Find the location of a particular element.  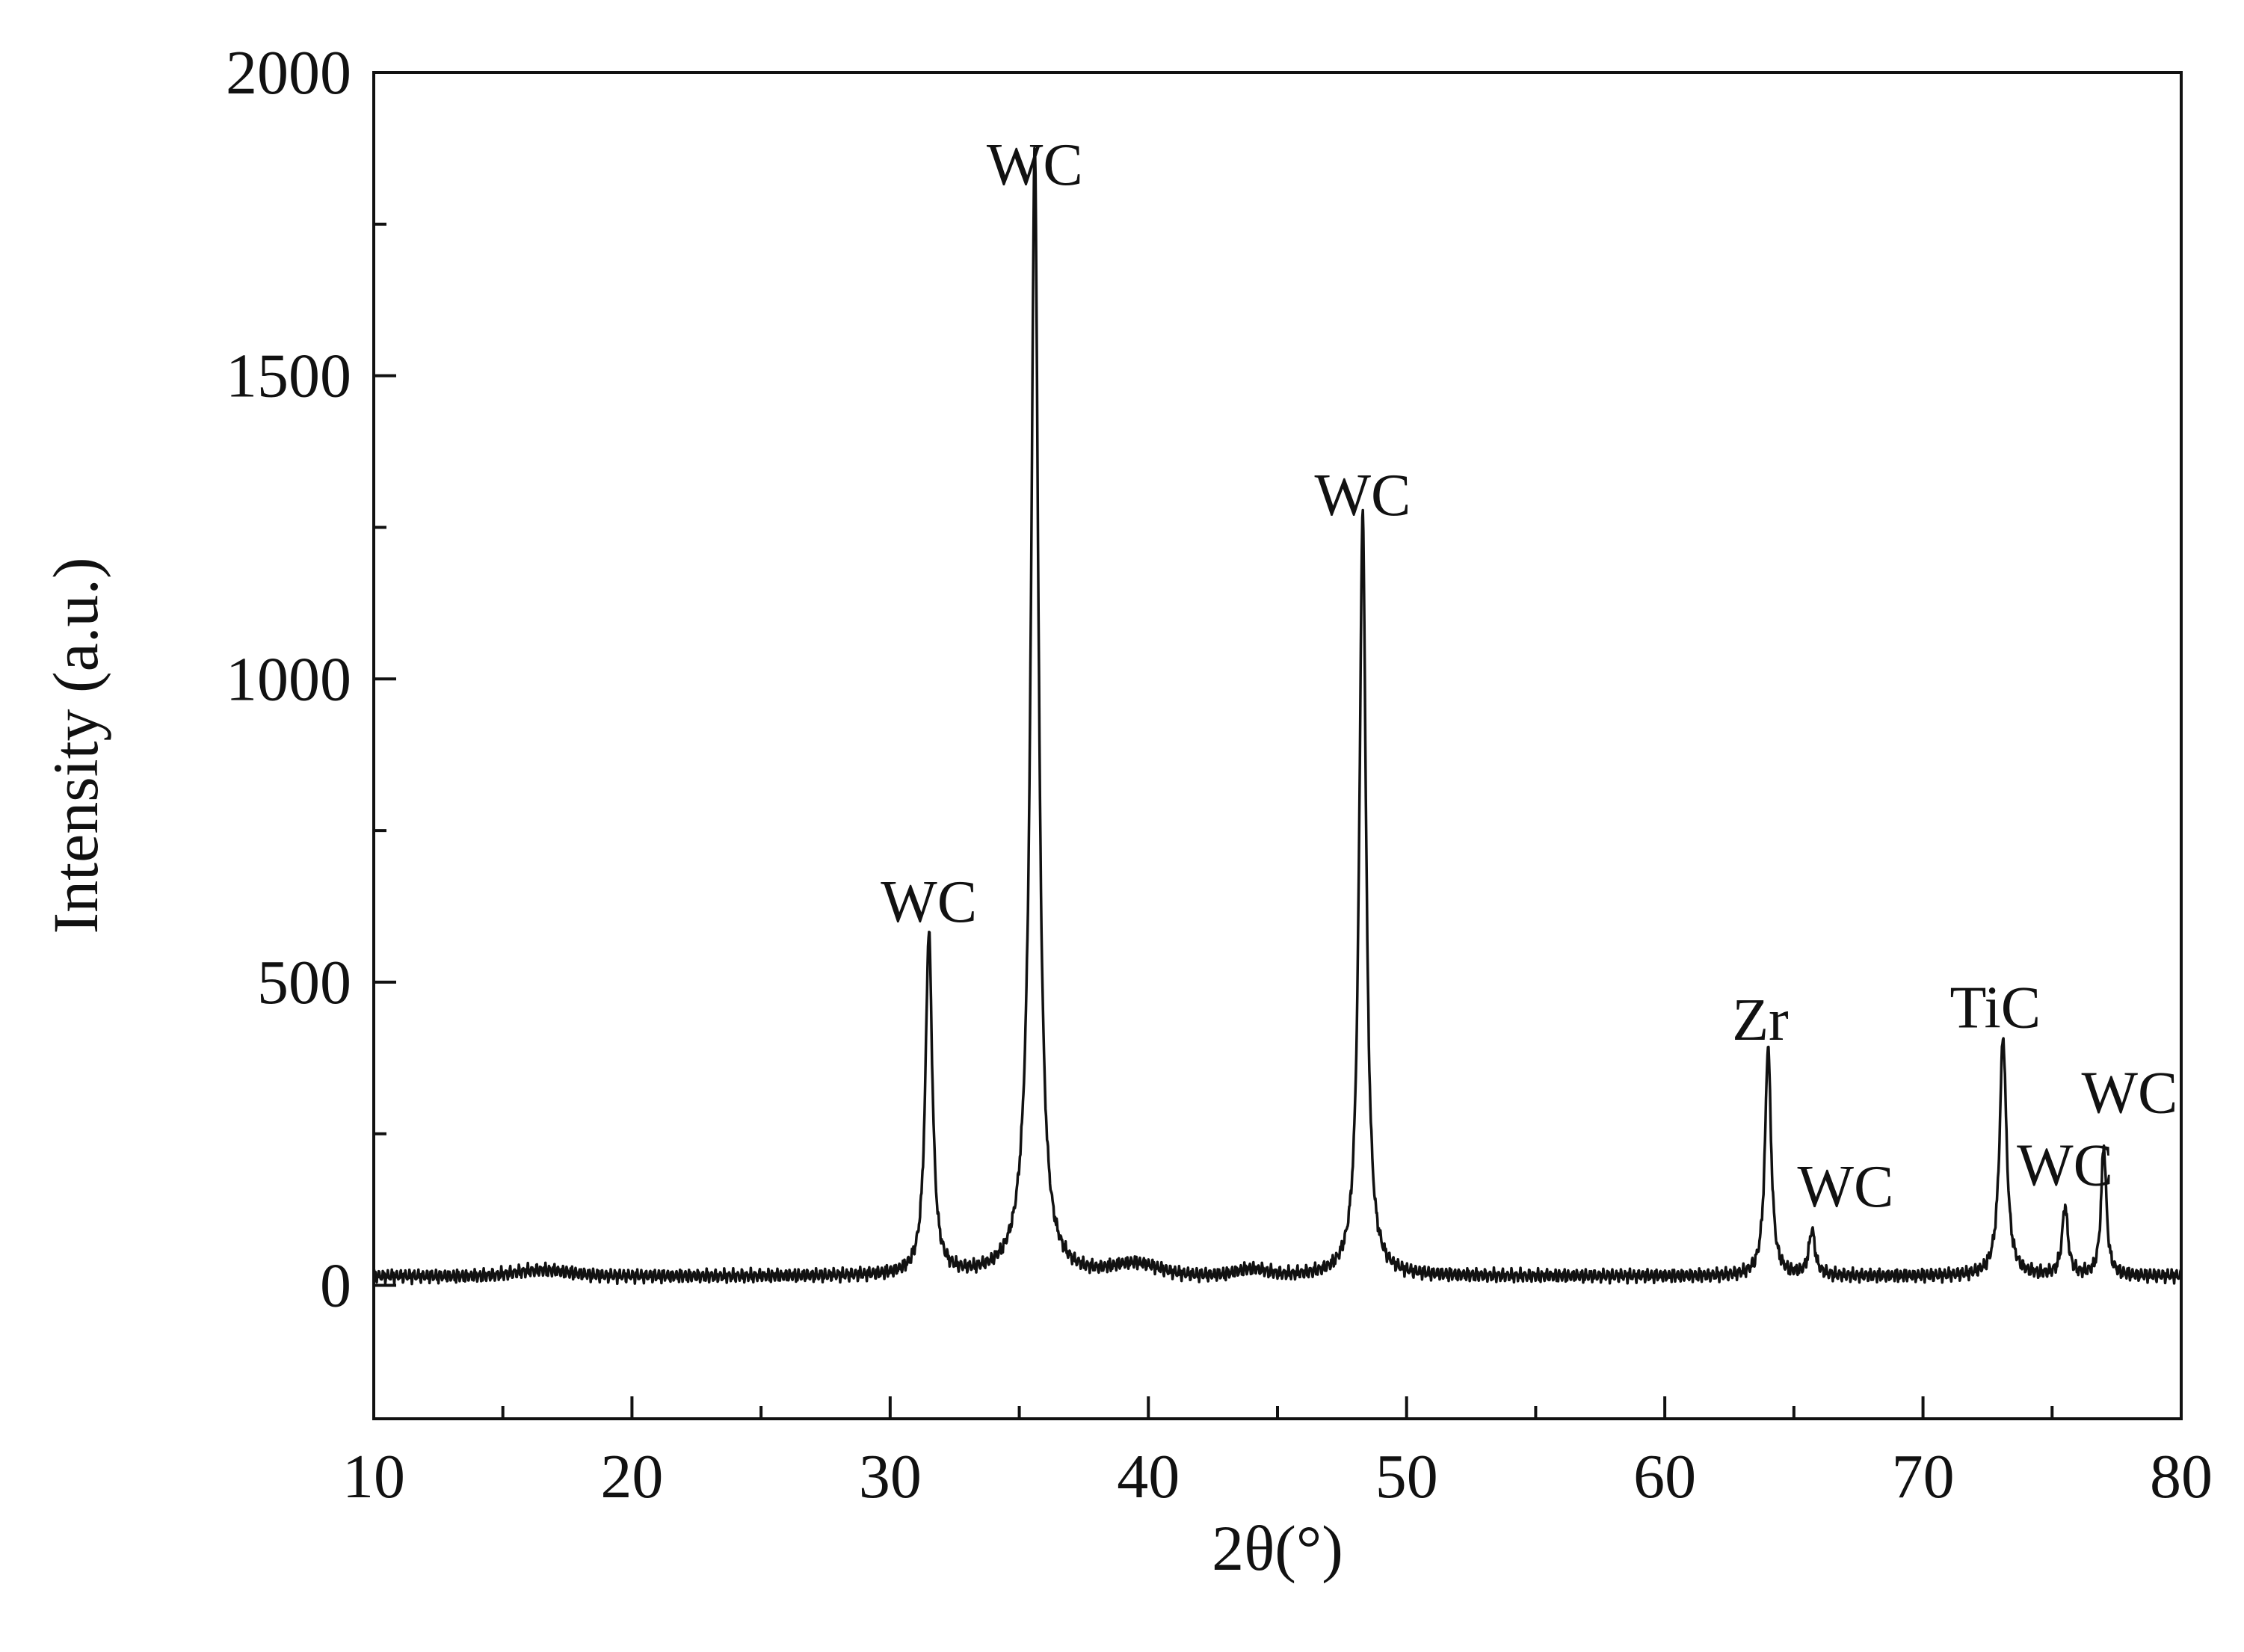

y-tick-label: 0 is located at coordinates (336, 1286).